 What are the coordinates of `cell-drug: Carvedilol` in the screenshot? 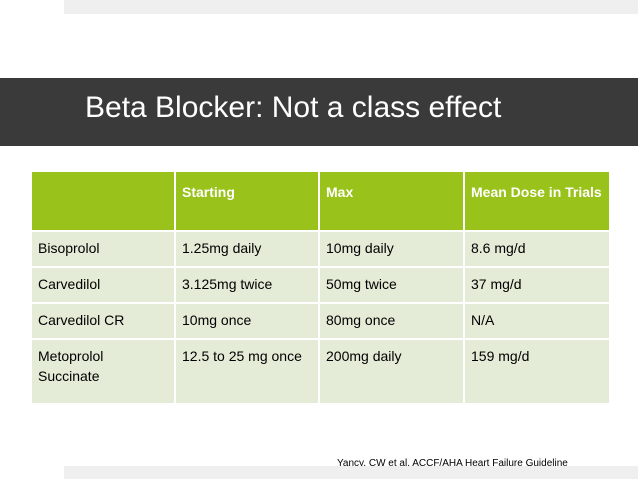 It's located at (103, 285).